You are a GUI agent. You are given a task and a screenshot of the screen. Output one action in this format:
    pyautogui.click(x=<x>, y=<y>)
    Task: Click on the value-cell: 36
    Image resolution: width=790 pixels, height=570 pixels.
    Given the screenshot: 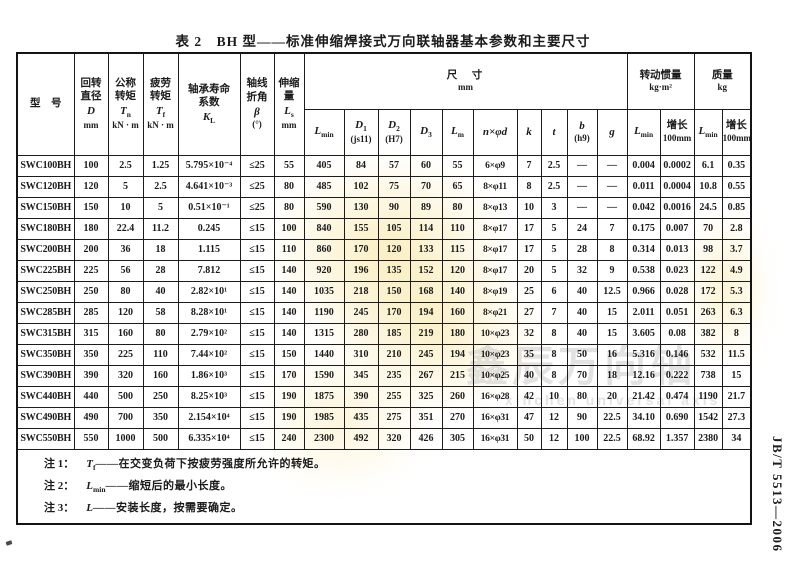 What is the action you would take?
    pyautogui.click(x=125, y=249)
    